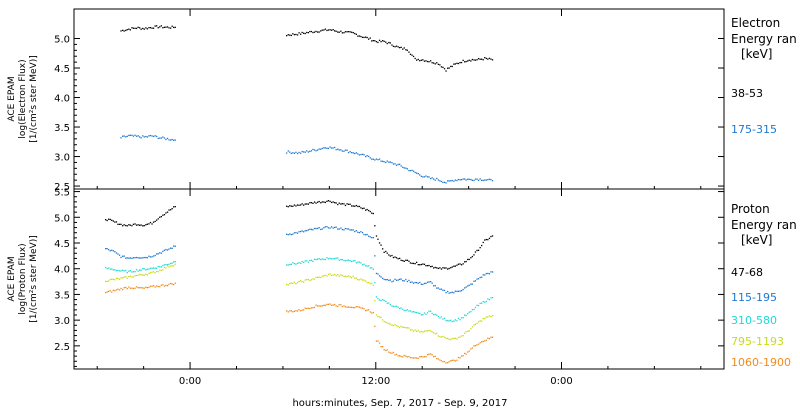 The image size is (800, 410). I want to click on legend-entry-310-580: 310-580, so click(754, 320).